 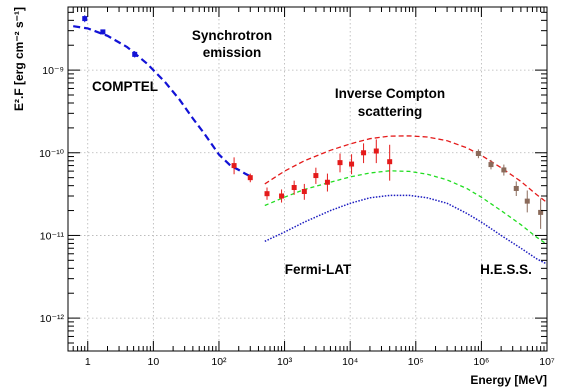 What do you see at coordinates (125, 86) in the screenshot?
I see `annotation-label: COMPTEL` at bounding box center [125, 86].